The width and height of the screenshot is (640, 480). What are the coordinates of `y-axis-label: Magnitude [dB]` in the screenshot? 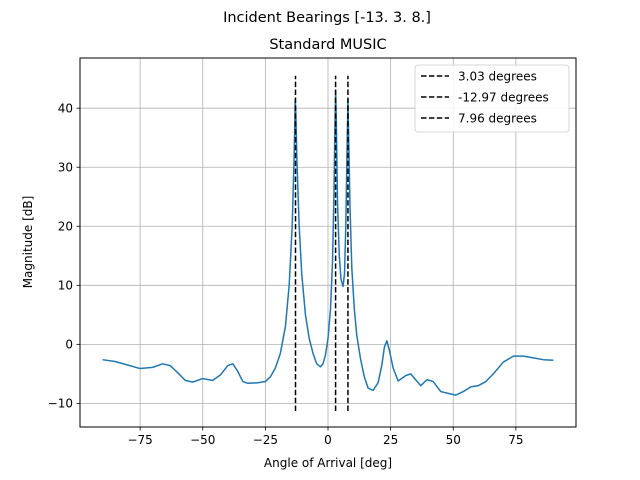 It's located at (28, 242).